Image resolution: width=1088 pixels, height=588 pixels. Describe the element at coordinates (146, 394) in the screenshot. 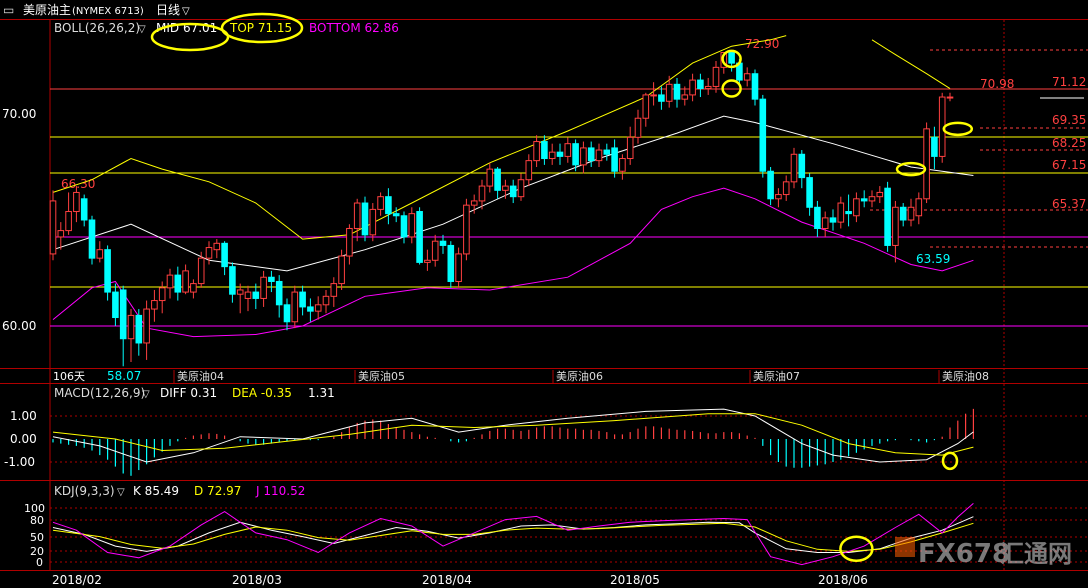

I see `macd-chevron-icon: ▽` at that location.